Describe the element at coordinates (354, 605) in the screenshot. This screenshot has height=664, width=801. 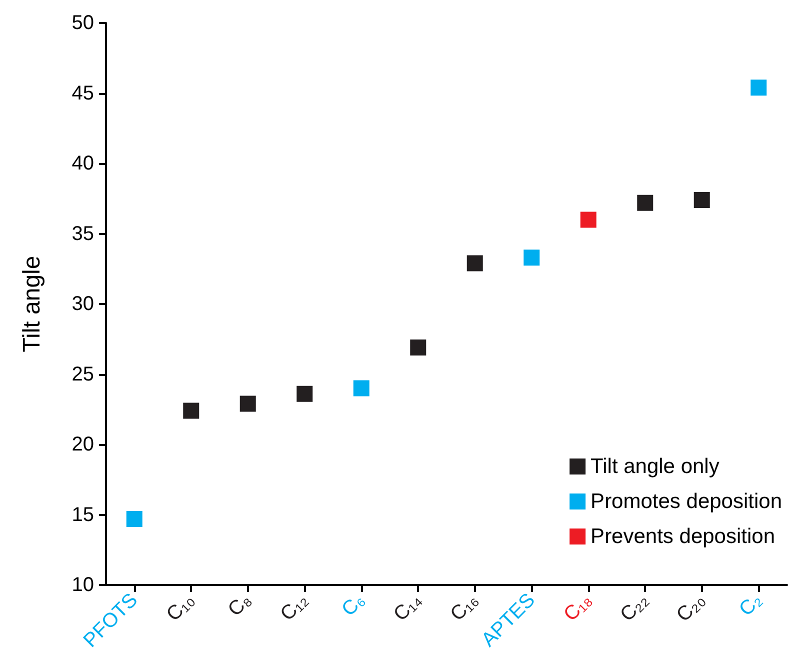
I see `x-tick-label: C₆` at that location.